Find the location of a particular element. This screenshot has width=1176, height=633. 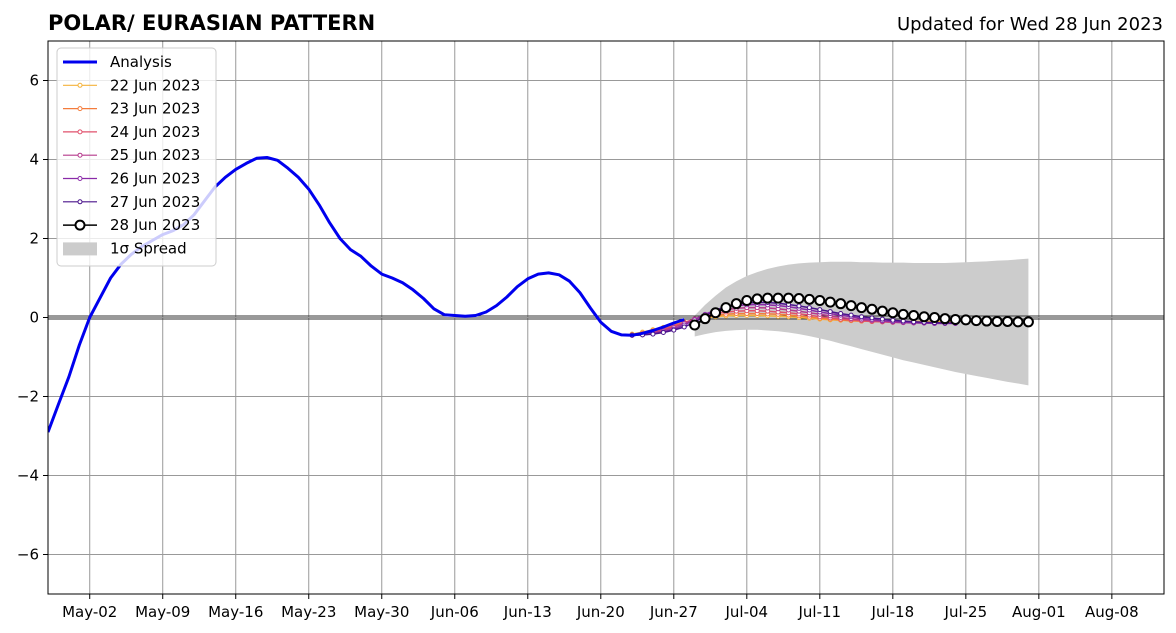

x-tick-label: Aug-08 is located at coordinates (1112, 612).